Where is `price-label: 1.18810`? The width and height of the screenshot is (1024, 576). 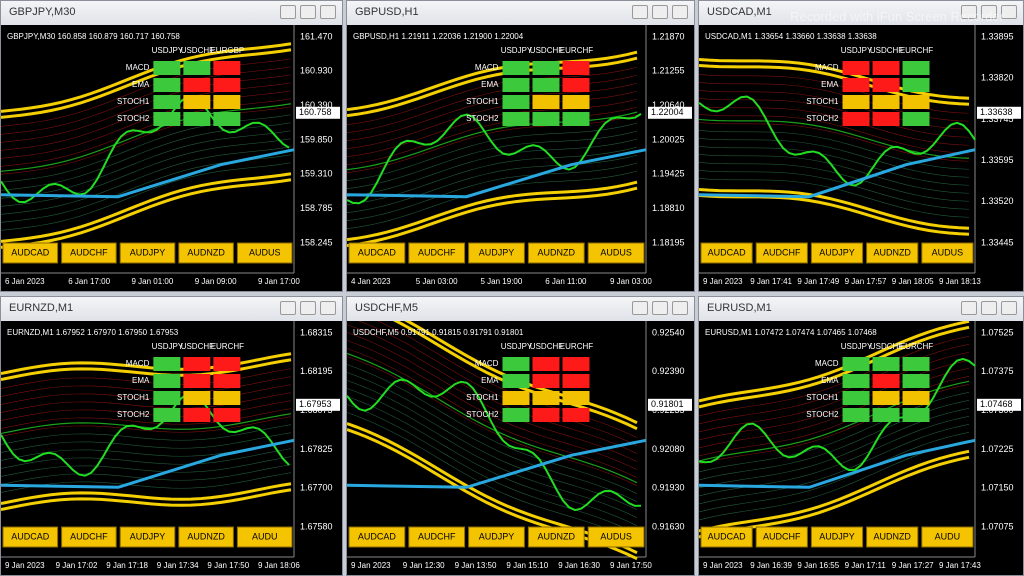
price-label: 1.18810 is located at coordinates (668, 208).